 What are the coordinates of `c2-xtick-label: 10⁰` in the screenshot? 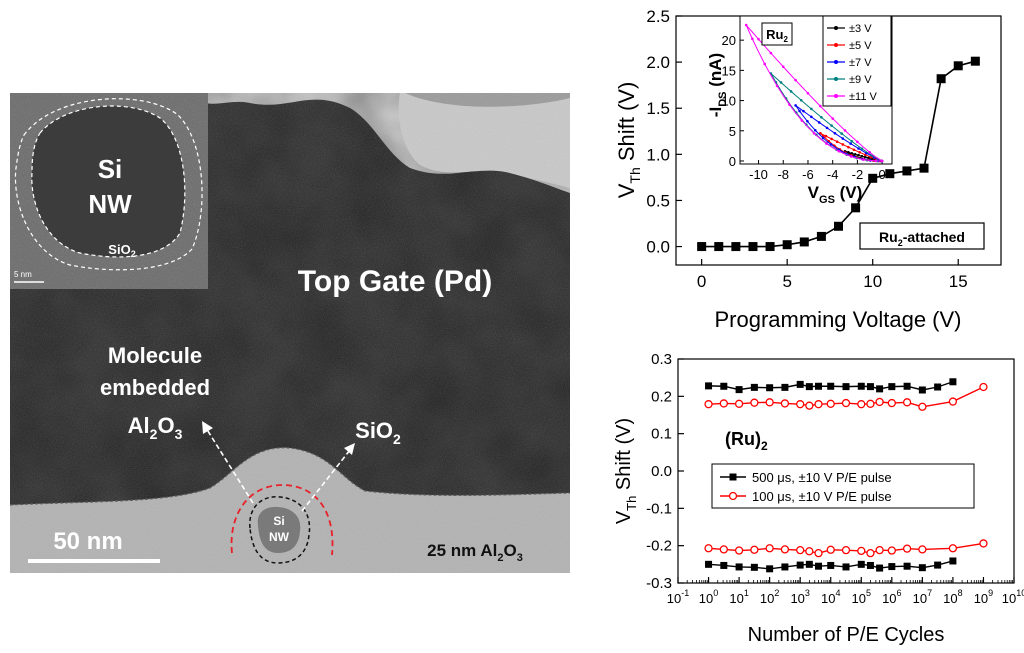 It's located at (708, 597).